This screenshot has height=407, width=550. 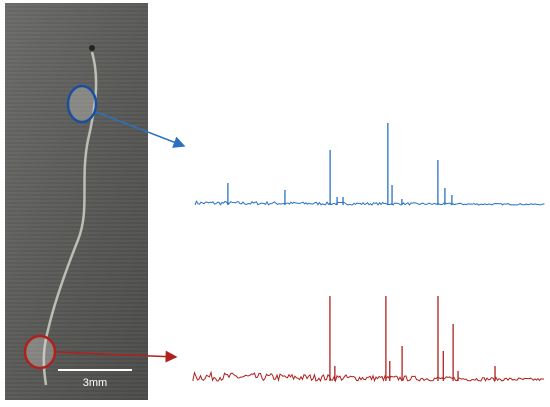 I want to click on scale-label: 3mm, so click(x=95, y=383).